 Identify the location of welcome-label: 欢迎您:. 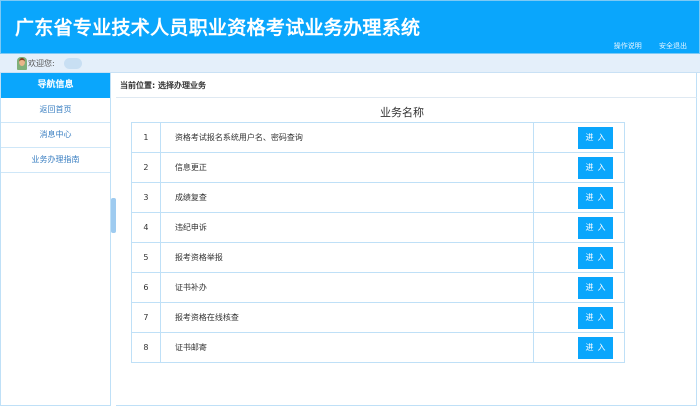
(41, 63).